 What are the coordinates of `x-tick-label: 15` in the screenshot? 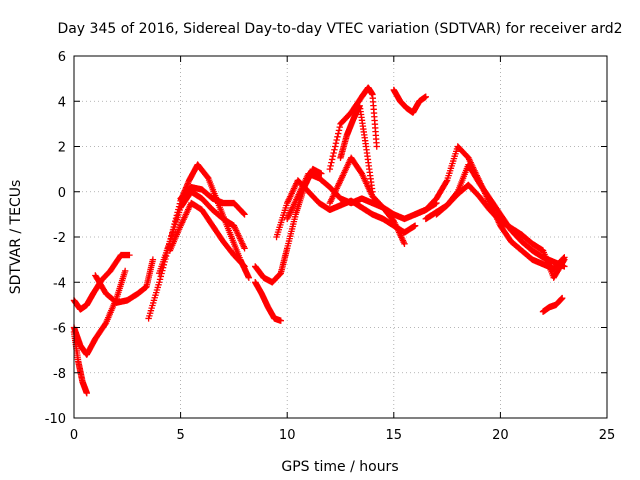 It's located at (394, 435).